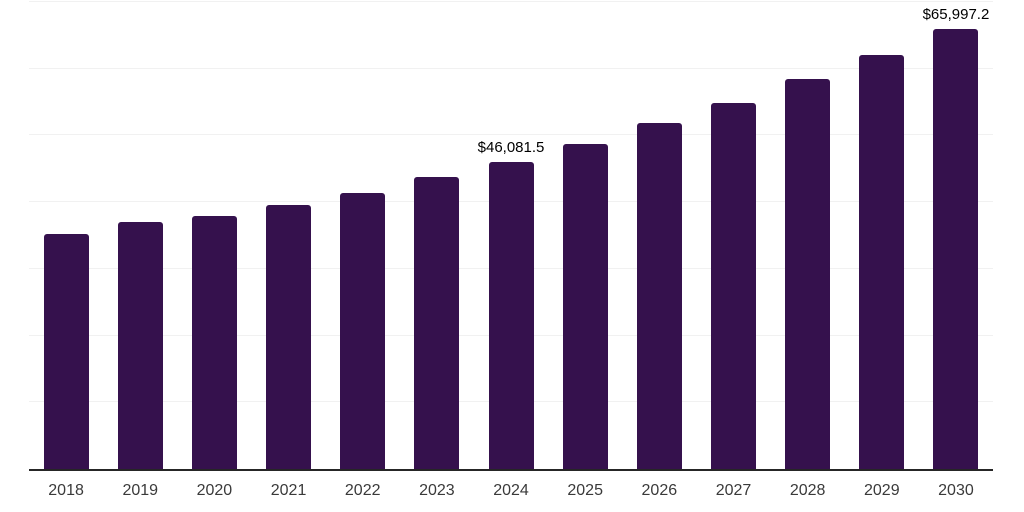 Image resolution: width=1024 pixels, height=512 pixels. What do you see at coordinates (511, 315) in the screenshot?
I see `bar-2024` at bounding box center [511, 315].